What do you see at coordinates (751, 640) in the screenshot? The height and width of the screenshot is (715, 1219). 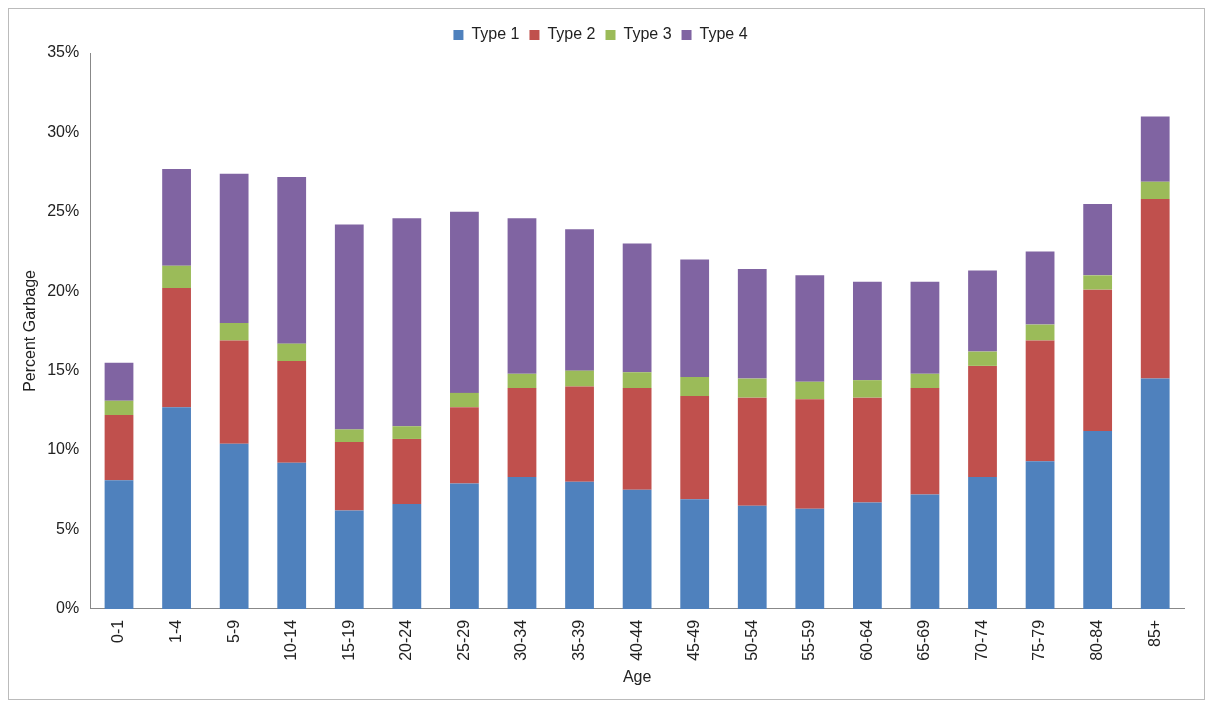 I see `x-tick-label: 50-54` at bounding box center [751, 640].